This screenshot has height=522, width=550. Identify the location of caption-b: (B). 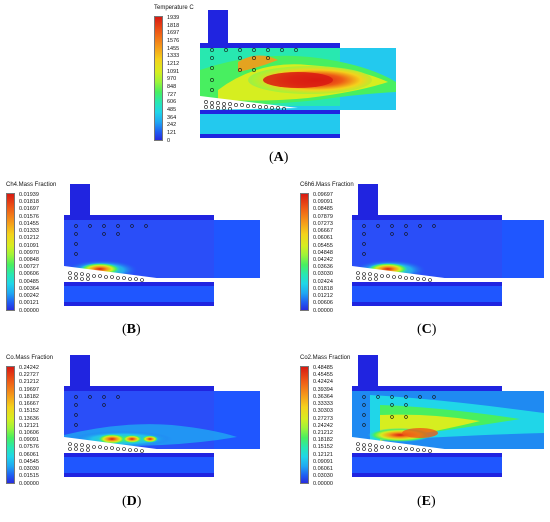
(131, 329).